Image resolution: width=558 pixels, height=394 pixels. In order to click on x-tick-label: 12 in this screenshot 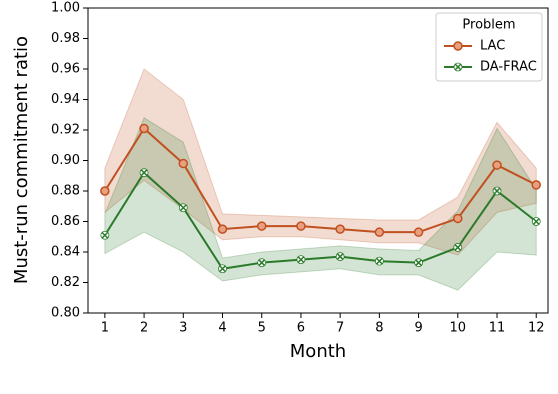, I will do `click(536, 328)`.